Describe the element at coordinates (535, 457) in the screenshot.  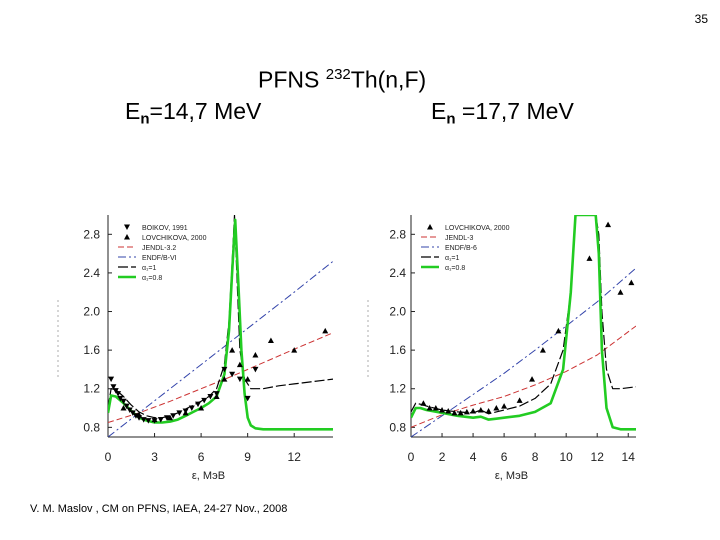
I see `chart2-xtick-label: 8` at that location.